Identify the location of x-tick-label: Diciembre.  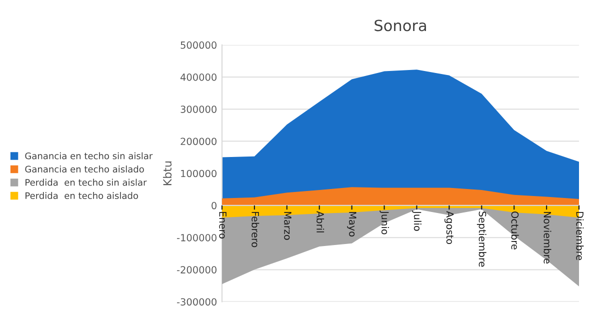
(580, 236).